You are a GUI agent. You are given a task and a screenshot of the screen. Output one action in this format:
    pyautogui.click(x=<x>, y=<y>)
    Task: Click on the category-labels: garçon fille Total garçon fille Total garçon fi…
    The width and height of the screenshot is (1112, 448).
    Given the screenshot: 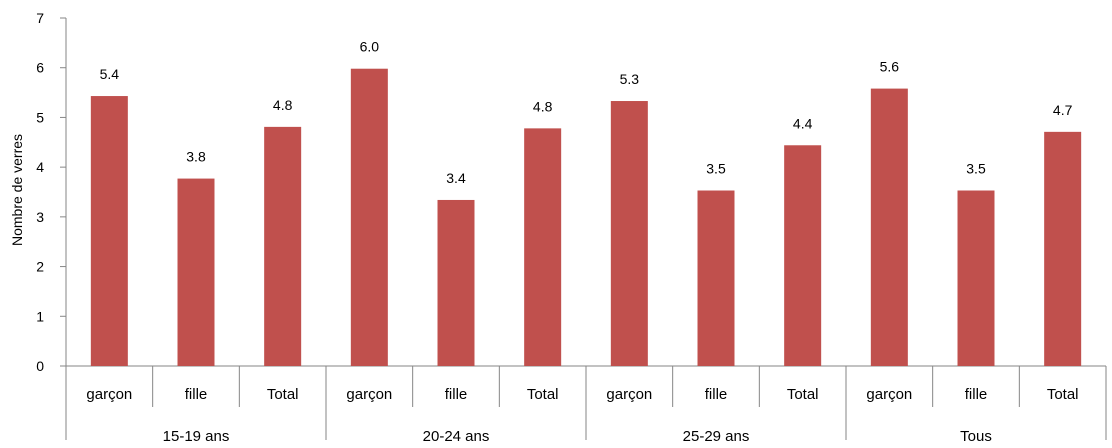 What is the action you would take?
    pyautogui.click(x=582, y=415)
    